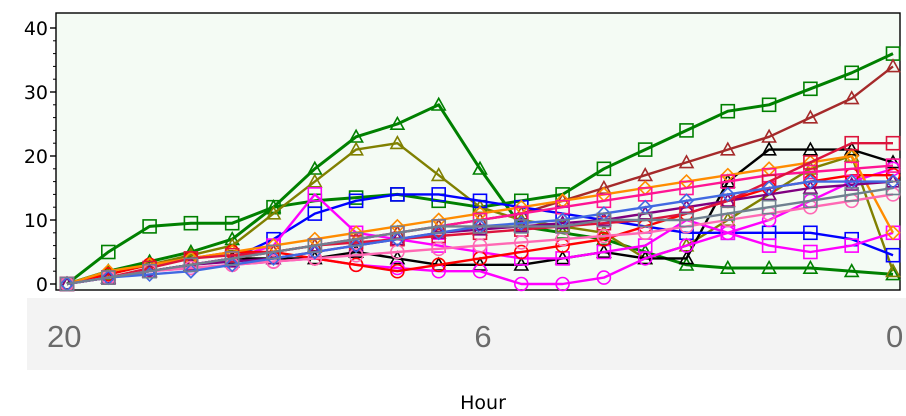 This screenshot has height=416, width=906. Describe the element at coordinates (36, 93) in the screenshot. I see `y-tick-label: 30` at that location.